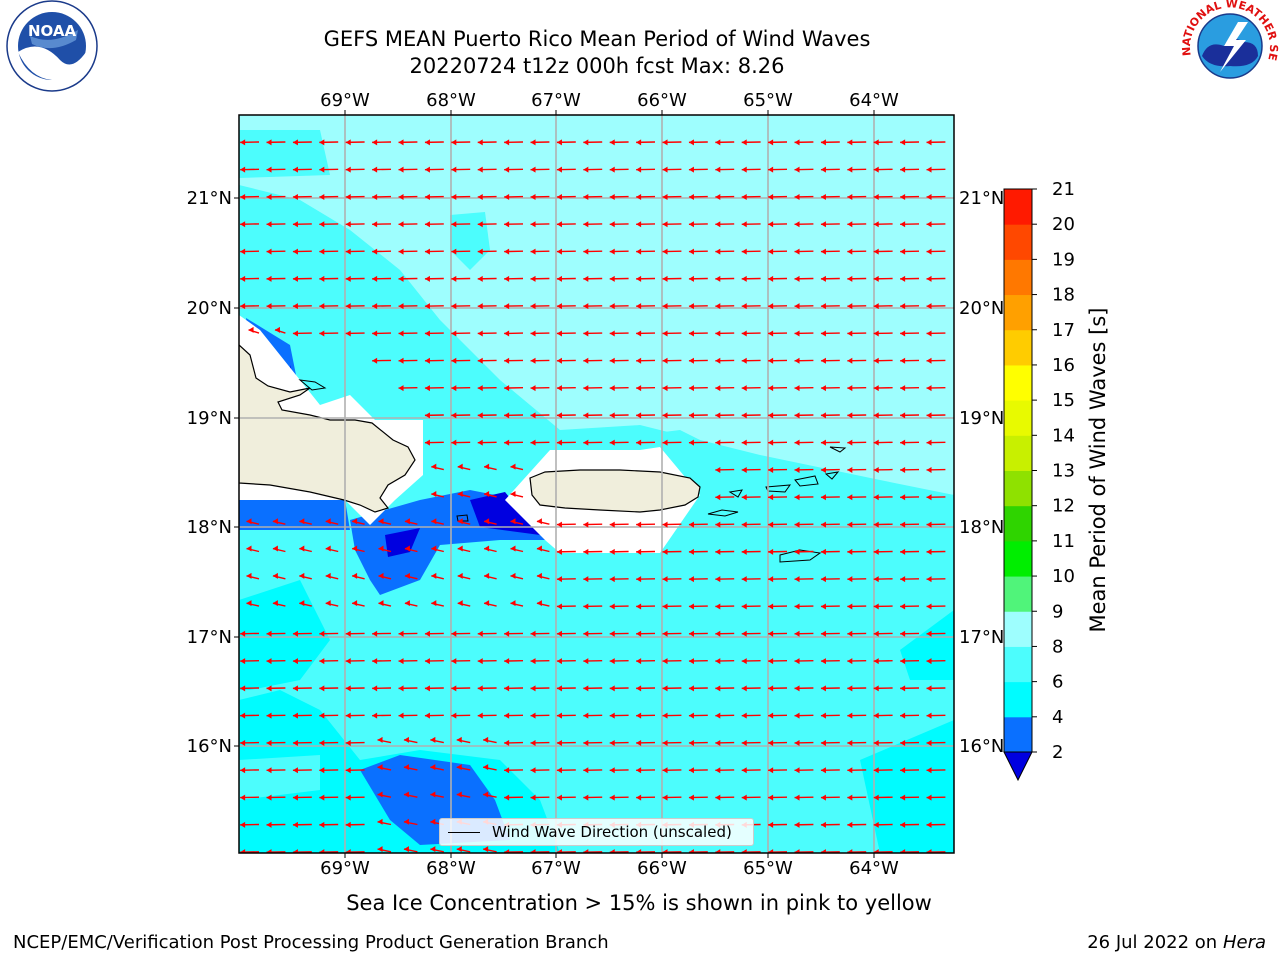 The width and height of the screenshot is (1280, 960). I want to click on lat-label-right-16n: 16°N, so click(981, 746).